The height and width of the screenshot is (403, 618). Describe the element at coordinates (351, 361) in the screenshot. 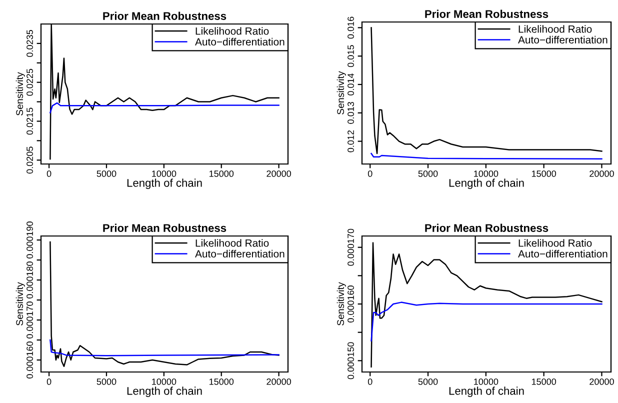

I see `y-tick-label: 0.000150` at that location.